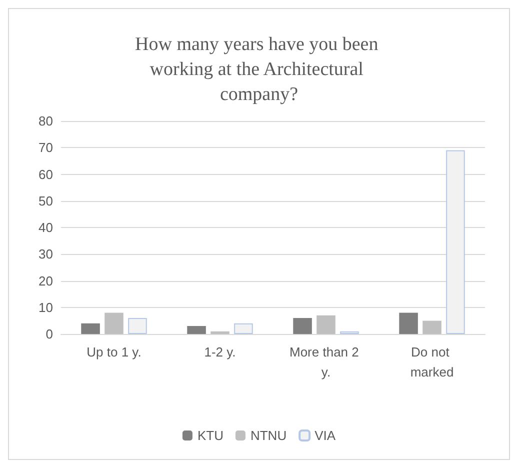 The image size is (517, 468). I want to click on y-tick-label: 60, so click(45, 174).